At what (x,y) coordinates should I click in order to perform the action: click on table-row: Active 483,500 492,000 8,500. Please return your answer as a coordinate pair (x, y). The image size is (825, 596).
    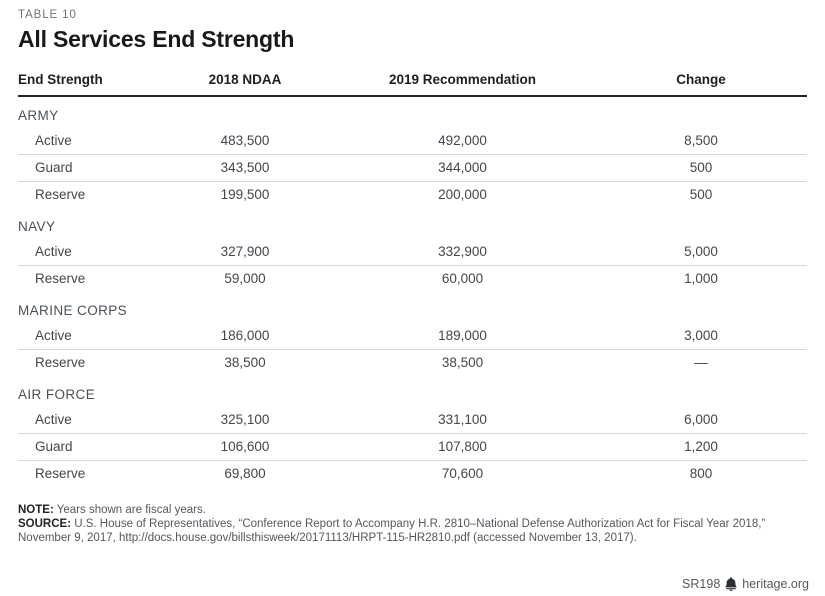
    Looking at the image, I should click on (412, 141).